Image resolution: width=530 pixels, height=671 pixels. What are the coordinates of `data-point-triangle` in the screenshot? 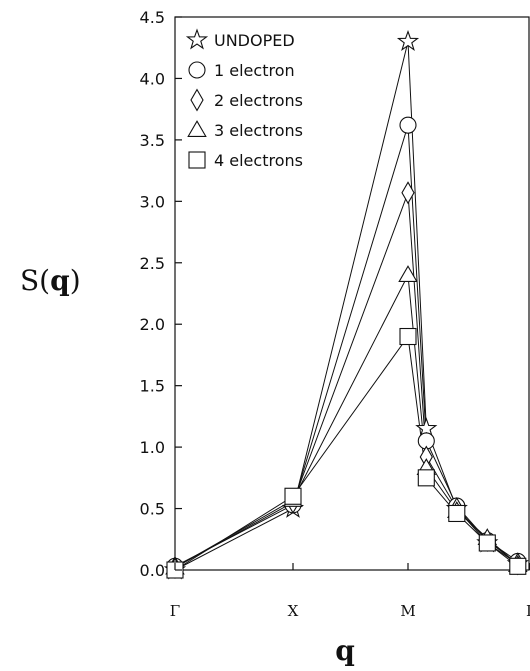 It's located at (408, 274).